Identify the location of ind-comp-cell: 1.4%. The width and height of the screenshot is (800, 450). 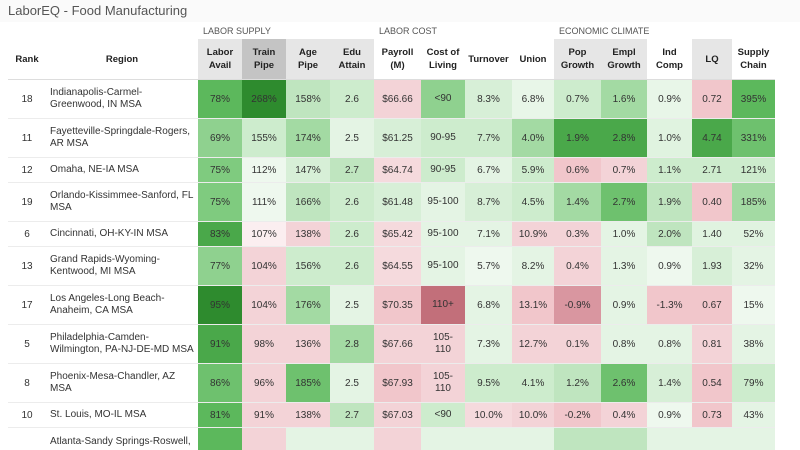
(669, 383).